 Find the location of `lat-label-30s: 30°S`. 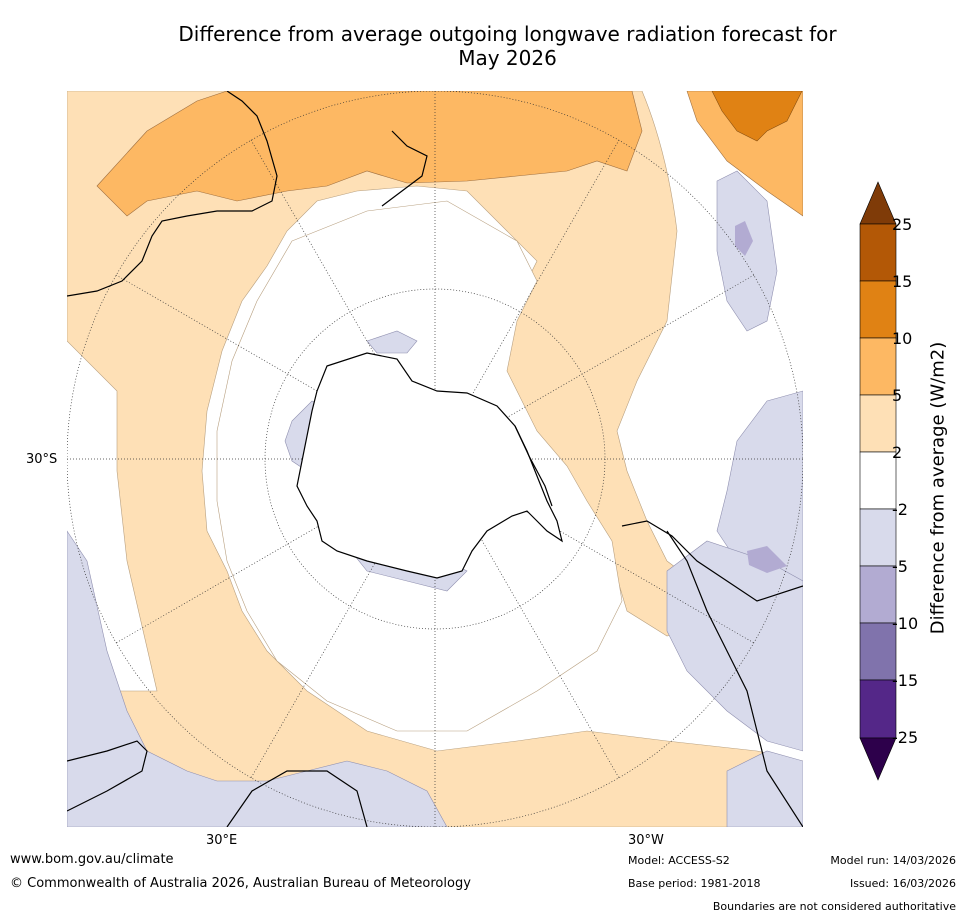

lat-label-30s: 30°S is located at coordinates (42, 459).